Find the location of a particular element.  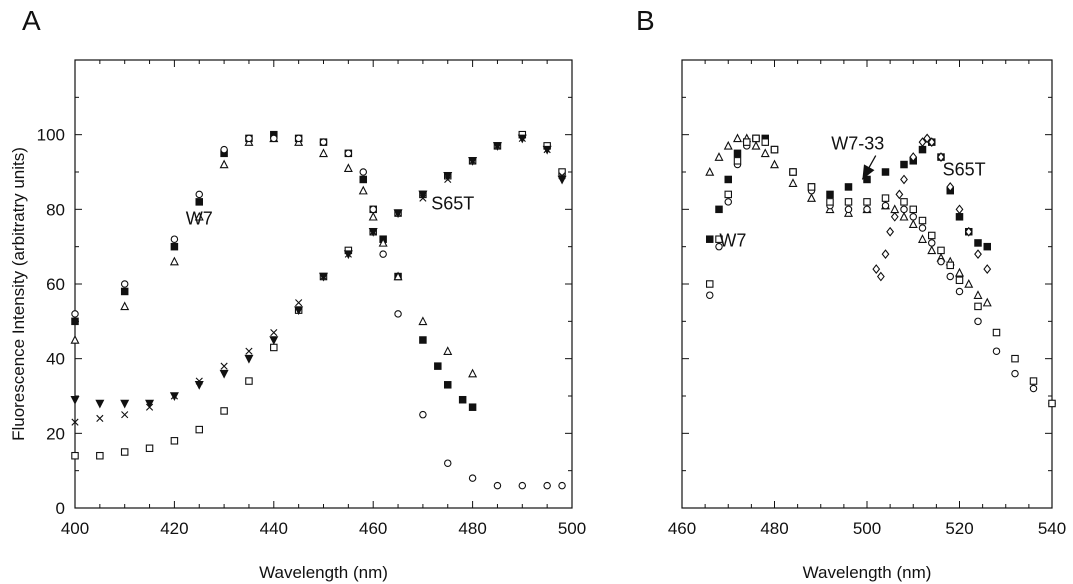

y-tick-label: 20 is located at coordinates (55, 433).